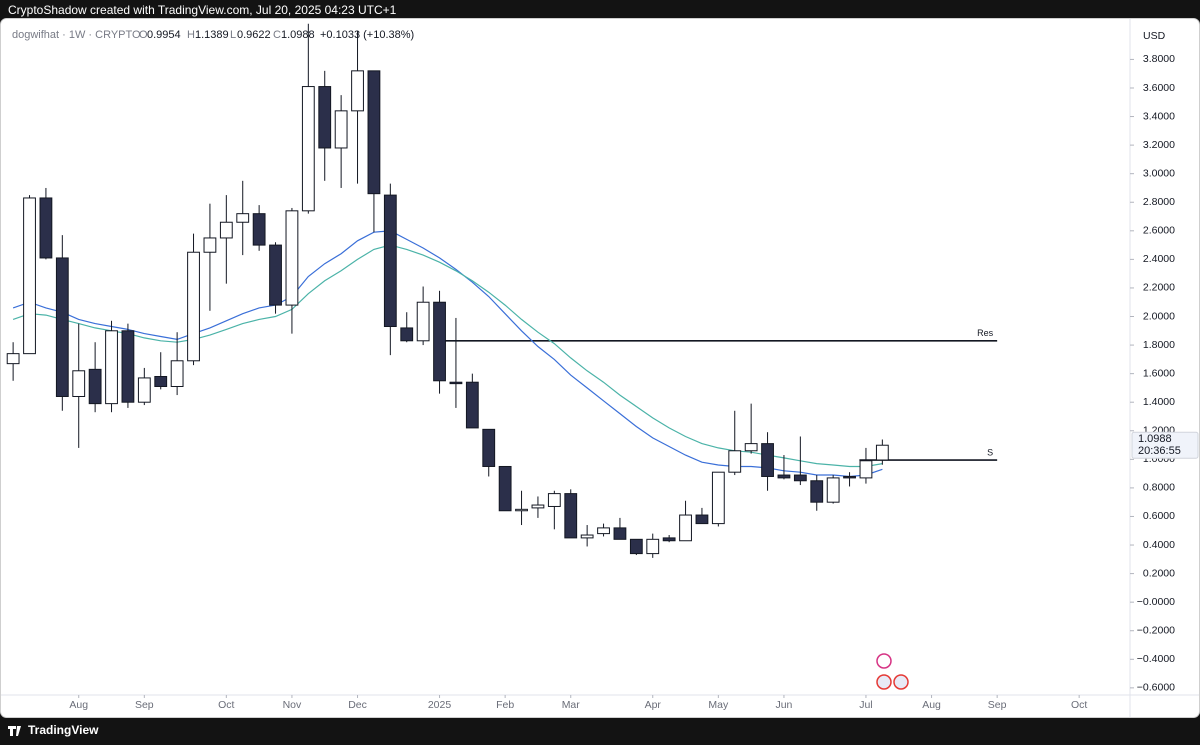 The width and height of the screenshot is (1200, 745). I want to click on y-tick-label: 2.0000, so click(1159, 316).